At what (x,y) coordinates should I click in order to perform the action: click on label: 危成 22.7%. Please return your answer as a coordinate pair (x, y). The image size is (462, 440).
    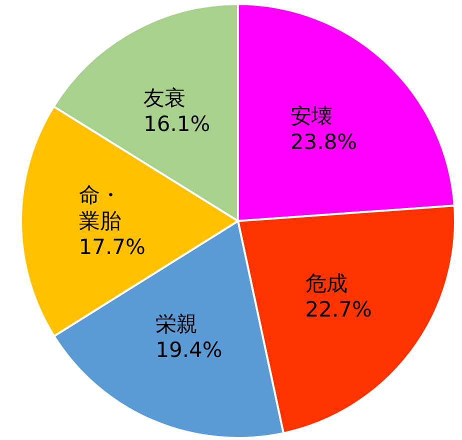
    Looking at the image, I should click on (338, 297).